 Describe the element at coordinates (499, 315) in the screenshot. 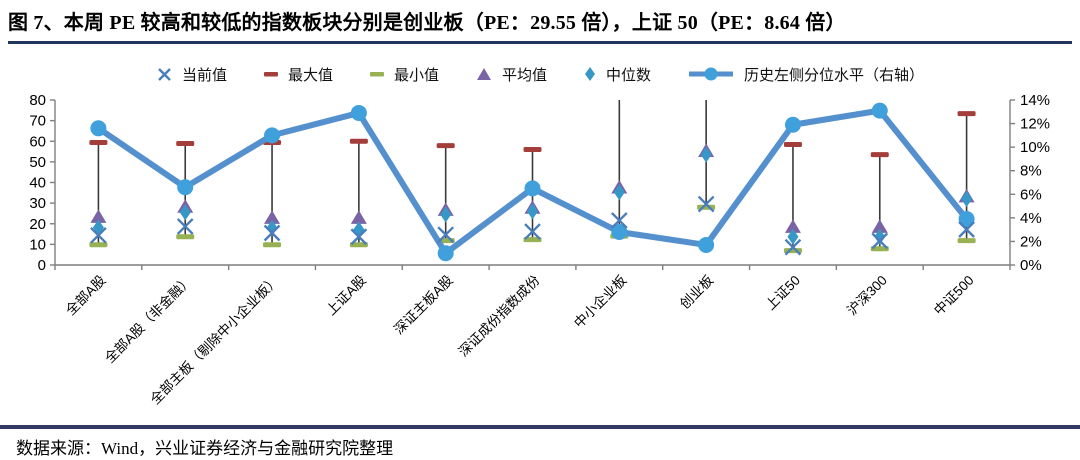

I see `x-axis-label: 深证成份指数成份` at that location.